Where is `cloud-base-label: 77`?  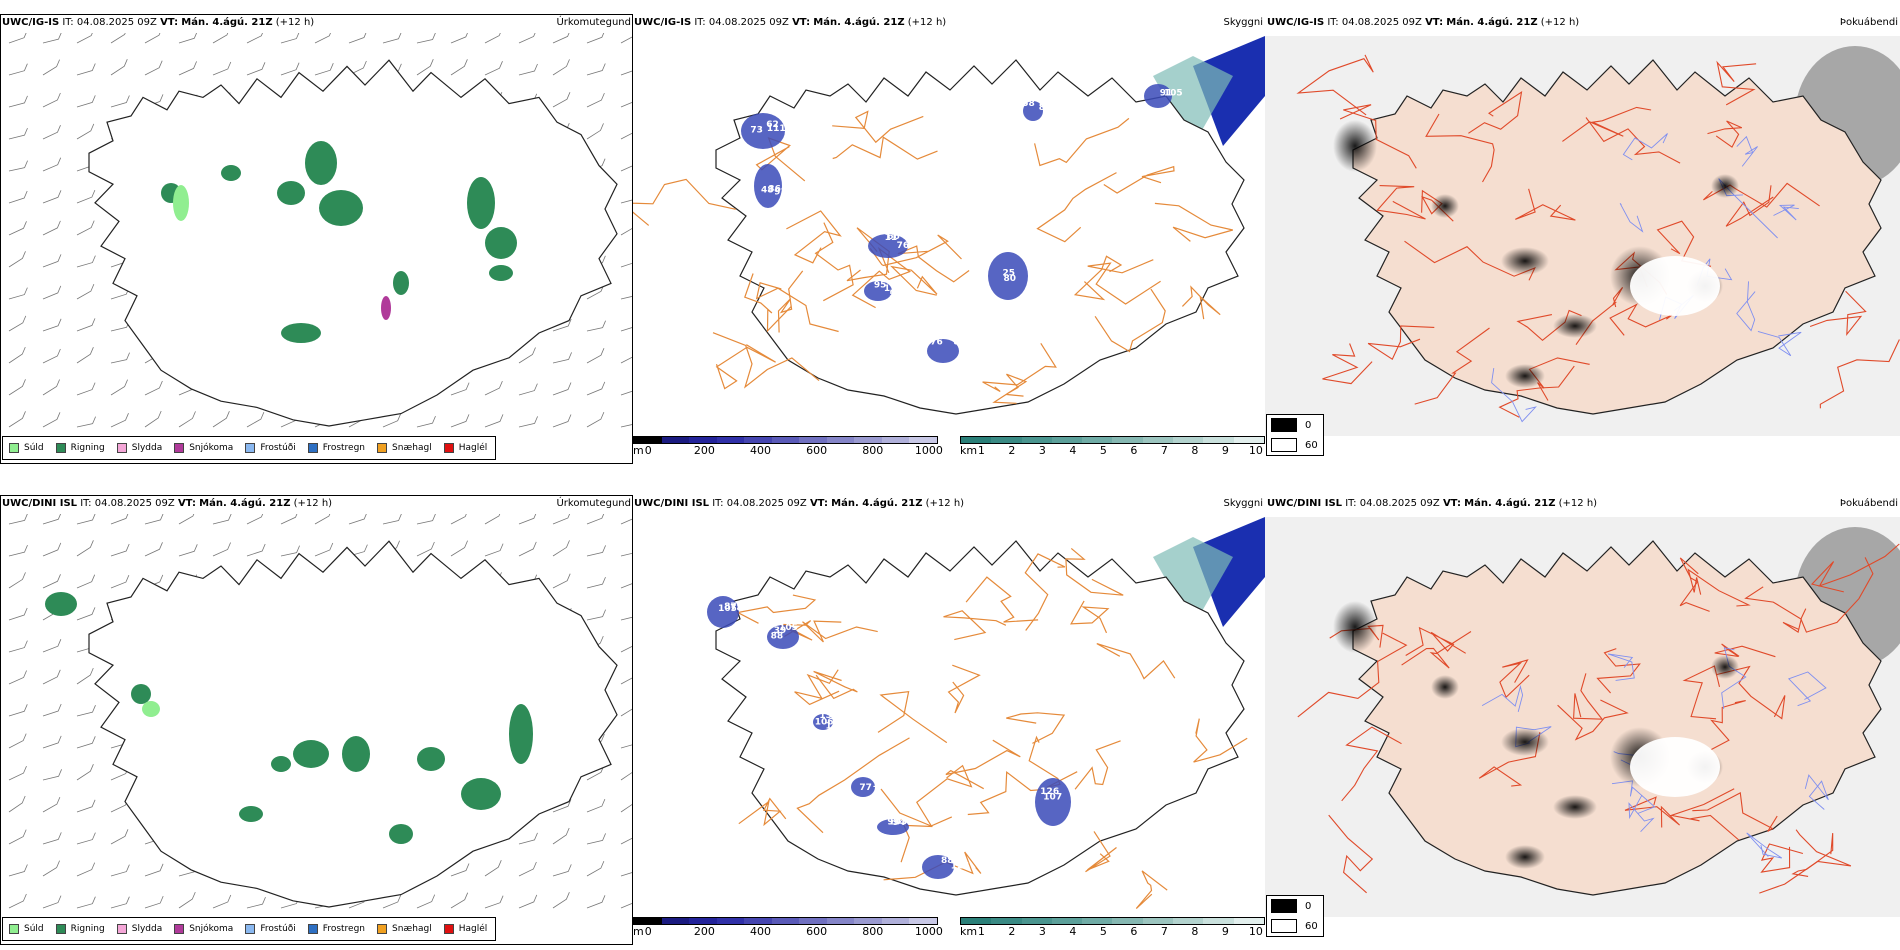 cloud-base-label: 77 is located at coordinates (865, 788).